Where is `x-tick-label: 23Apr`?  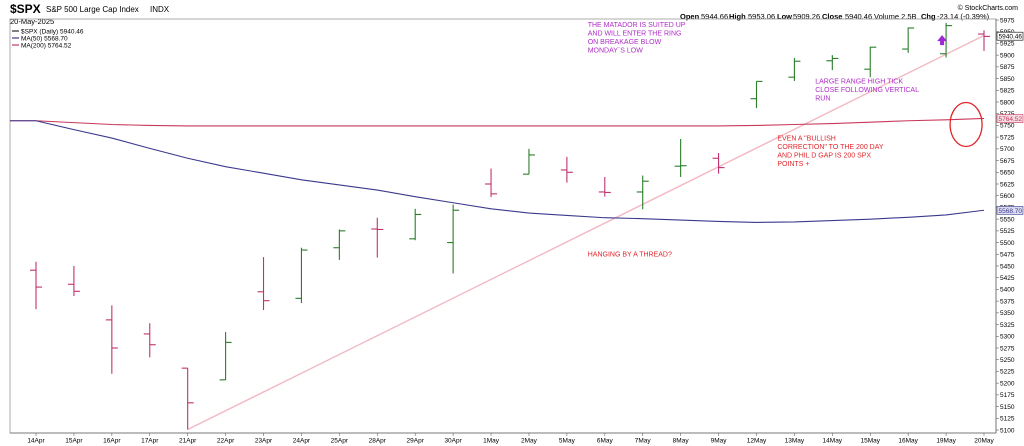
x-tick-label: 23Apr is located at coordinates (264, 441).